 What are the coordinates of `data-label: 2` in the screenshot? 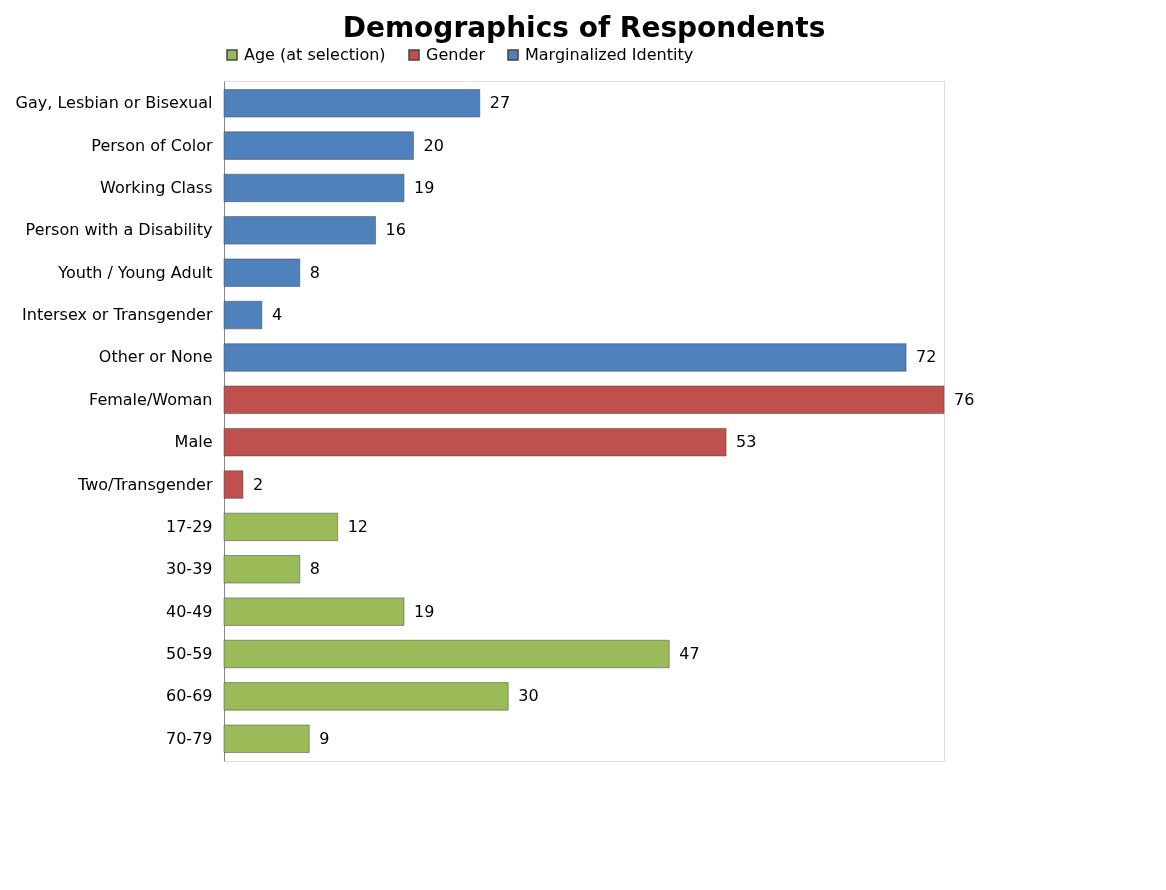 It's located at (258, 484).